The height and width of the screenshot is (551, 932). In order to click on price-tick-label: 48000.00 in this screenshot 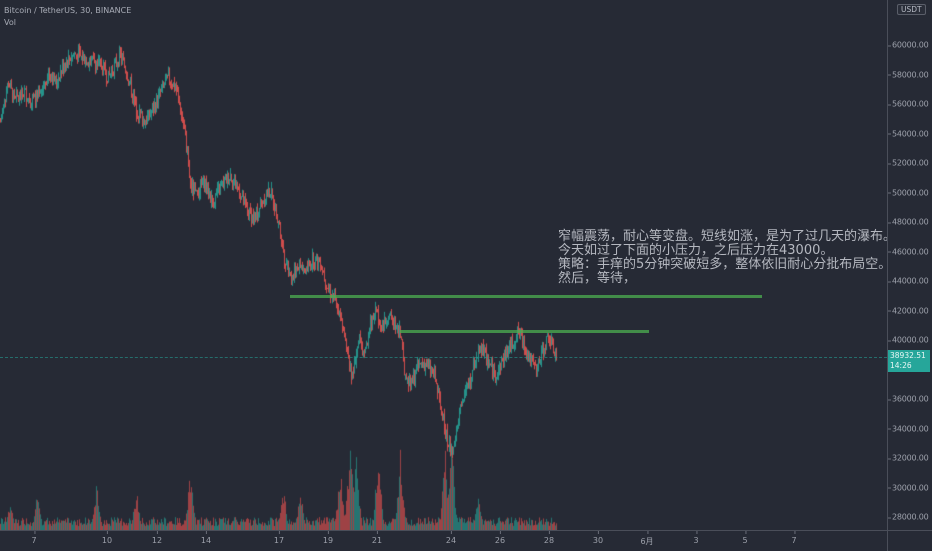, I will do `click(908, 222)`.